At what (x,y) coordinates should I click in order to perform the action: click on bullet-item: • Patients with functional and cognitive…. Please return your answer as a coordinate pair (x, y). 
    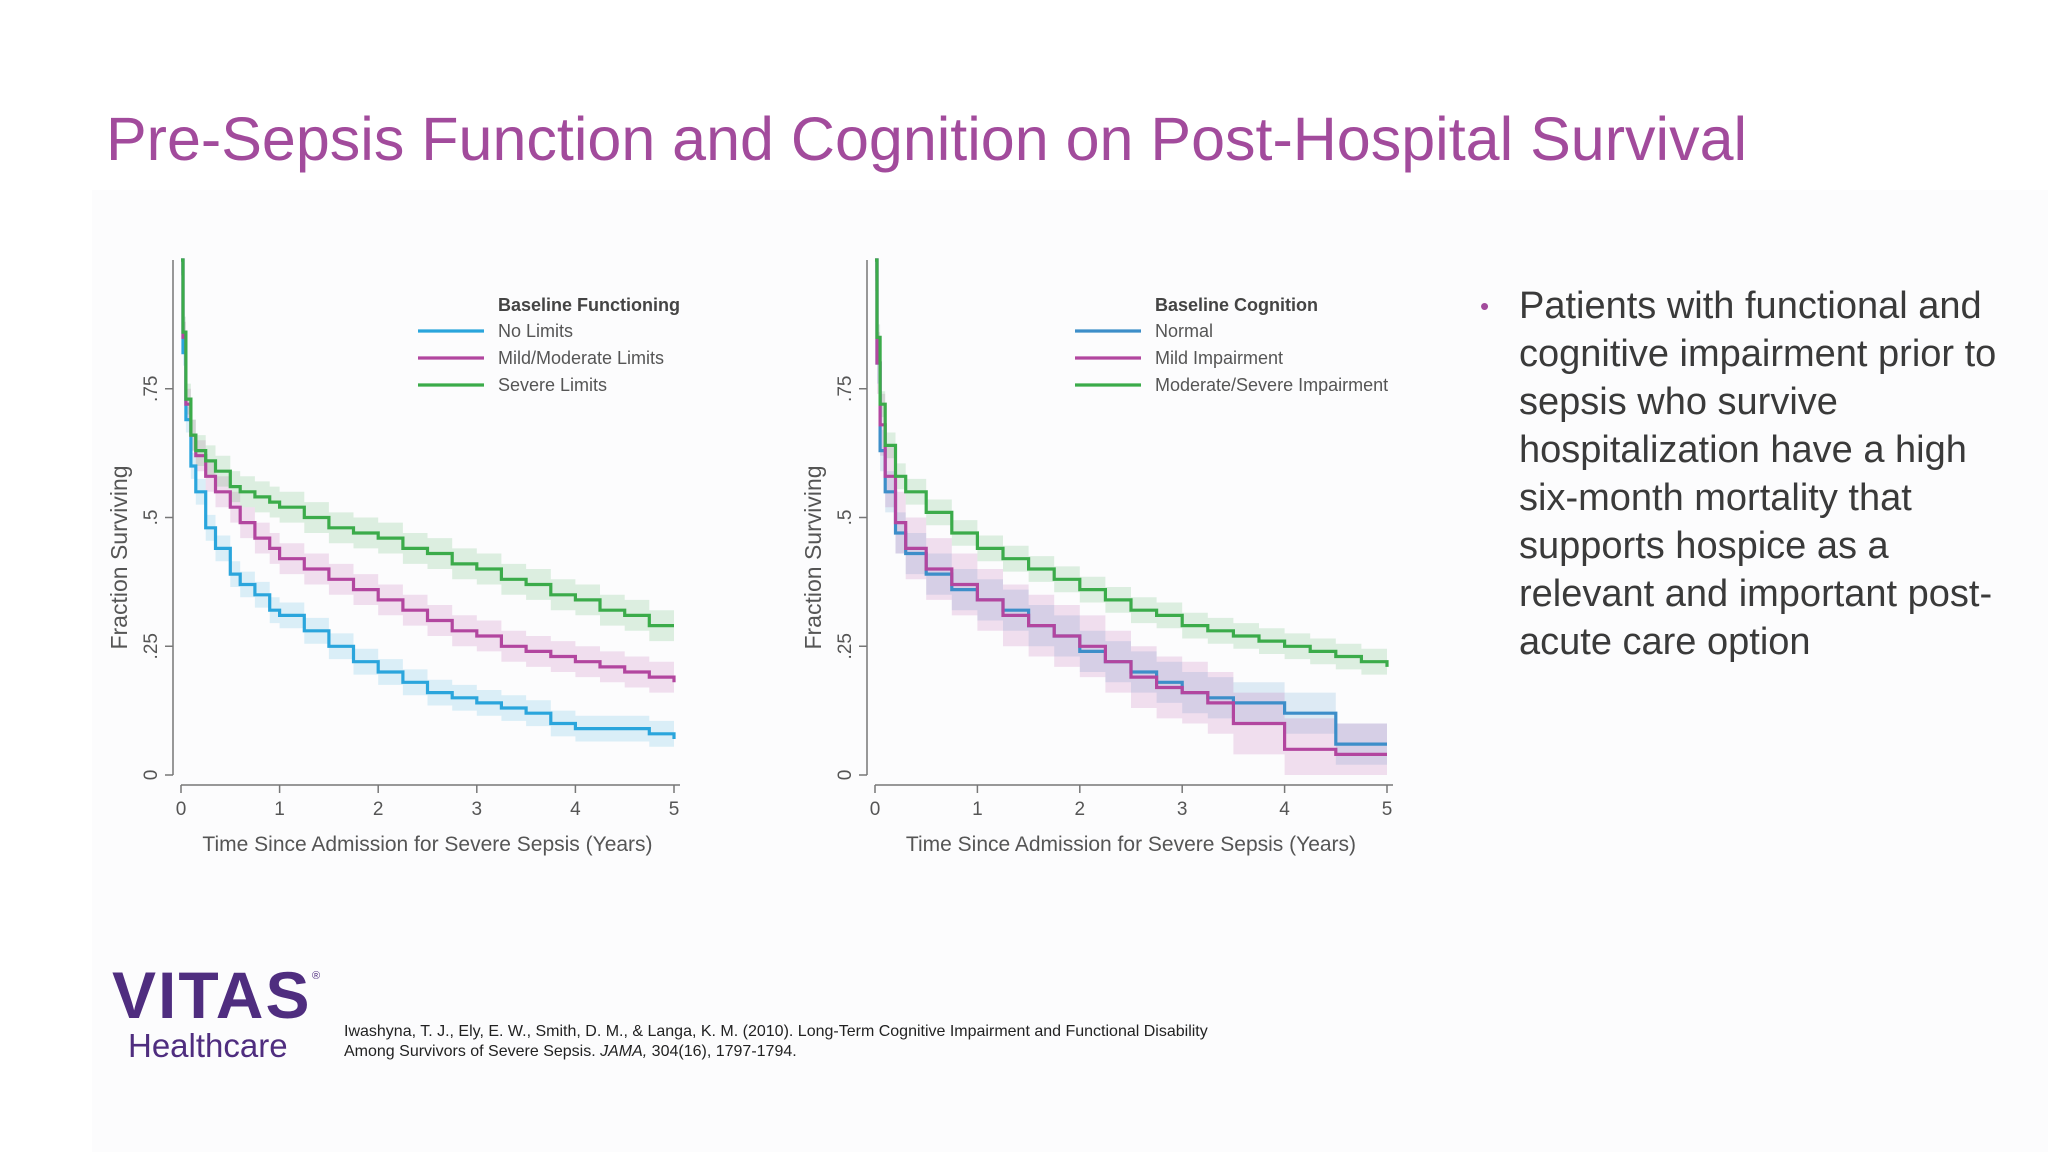
    Looking at the image, I should click on (1740, 474).